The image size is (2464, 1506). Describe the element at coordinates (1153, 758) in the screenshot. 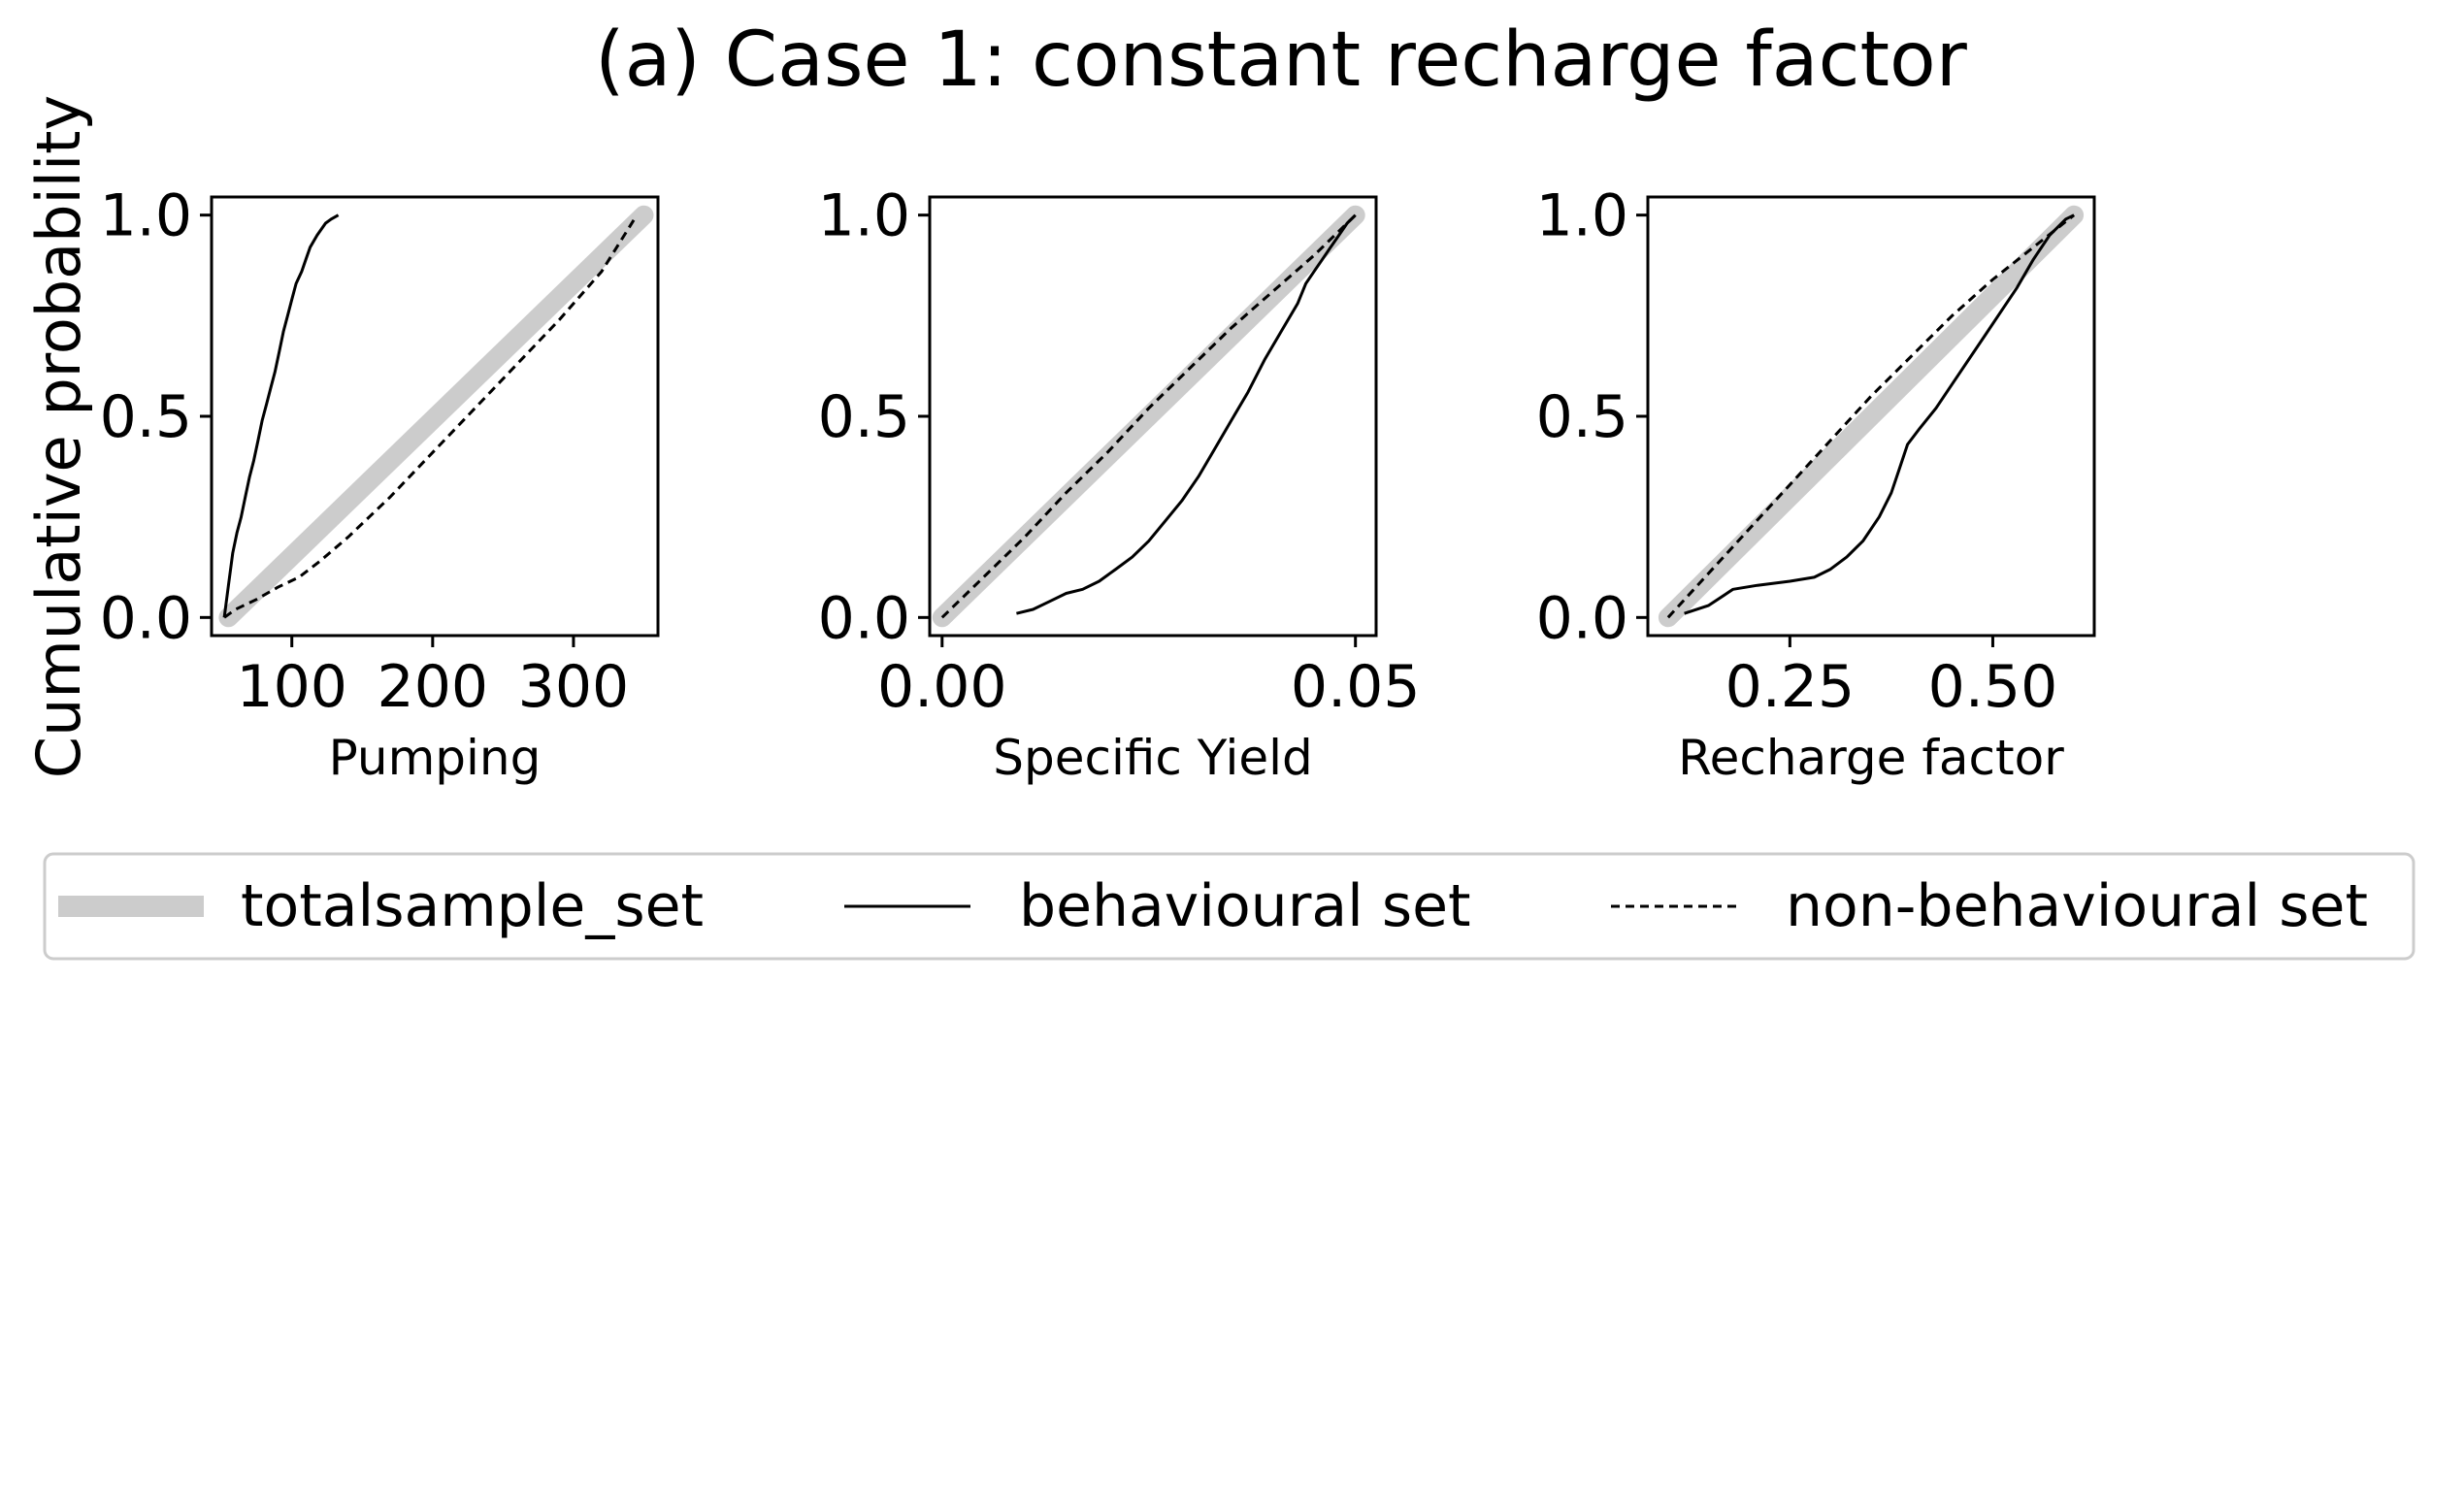

I see `x-axis-label: Specific Yield` at that location.